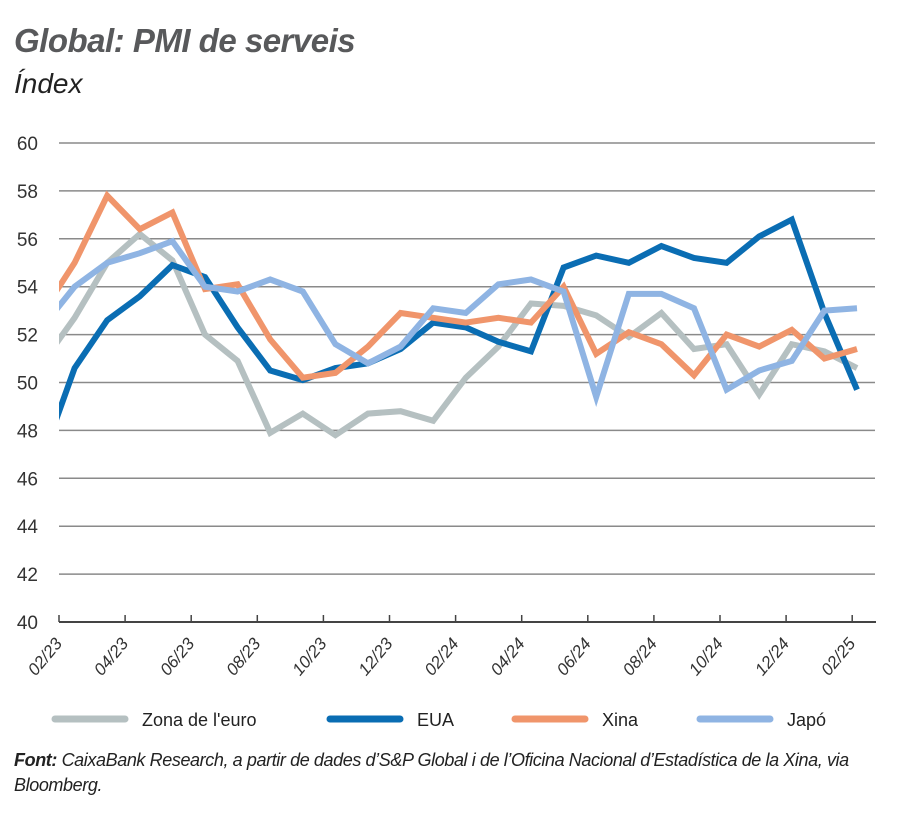 This screenshot has width=900, height=819. I want to click on y-tick-label: 52, so click(27, 336).